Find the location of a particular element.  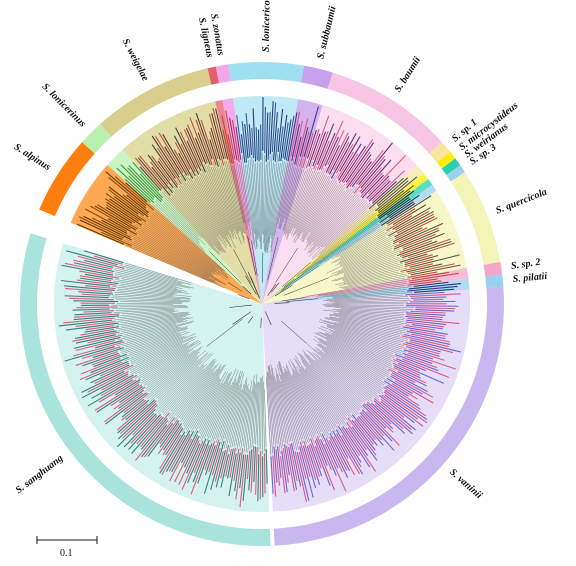

clade-label-s-subbaumii: S. subbaumii is located at coordinates (326, 32).